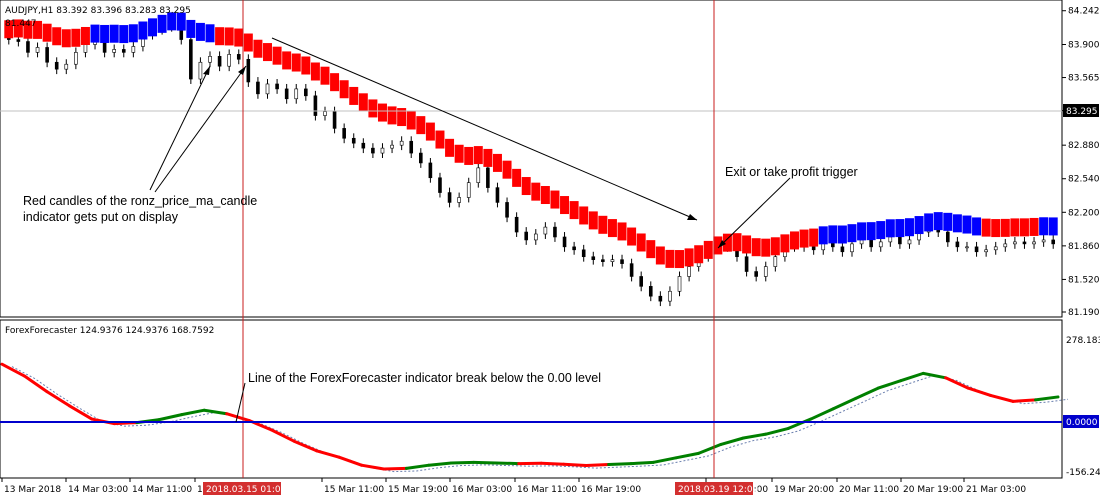  What do you see at coordinates (1084, 79) in the screenshot?
I see `price-tick-label: 83.565` at bounding box center [1084, 79].